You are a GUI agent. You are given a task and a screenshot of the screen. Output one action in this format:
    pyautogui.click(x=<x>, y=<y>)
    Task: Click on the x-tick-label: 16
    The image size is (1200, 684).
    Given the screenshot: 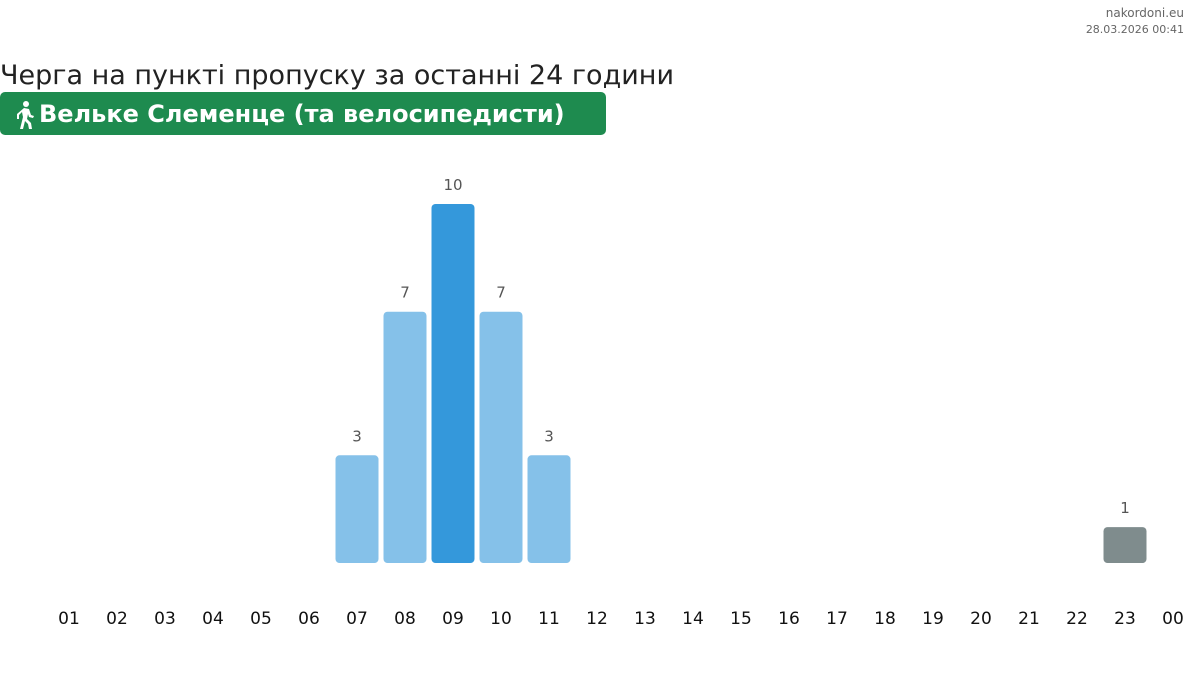 What is the action you would take?
    pyautogui.click(x=789, y=619)
    